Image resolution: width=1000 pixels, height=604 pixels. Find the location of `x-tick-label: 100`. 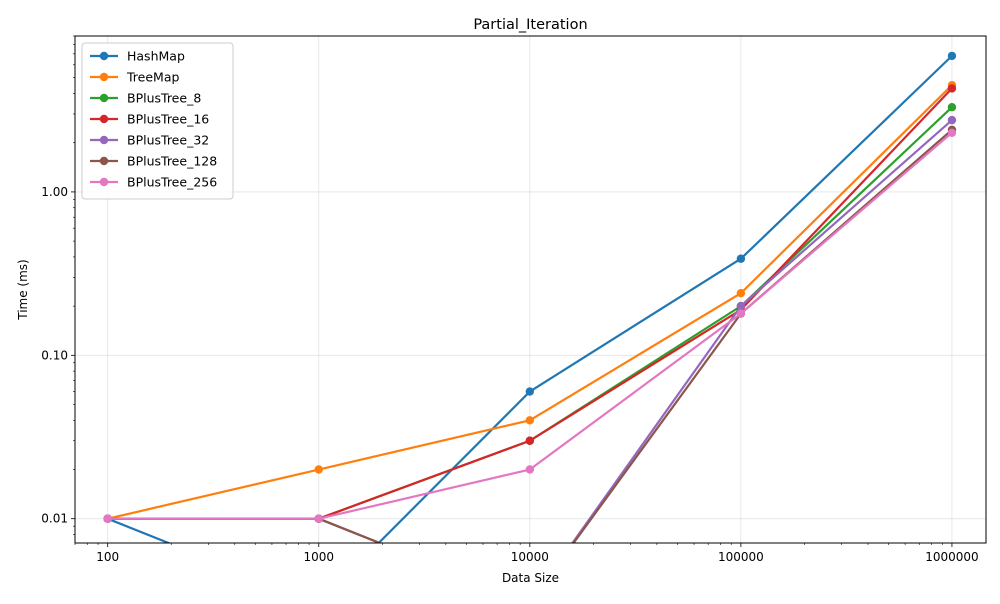

x-tick-label: 100 is located at coordinates (107, 557).